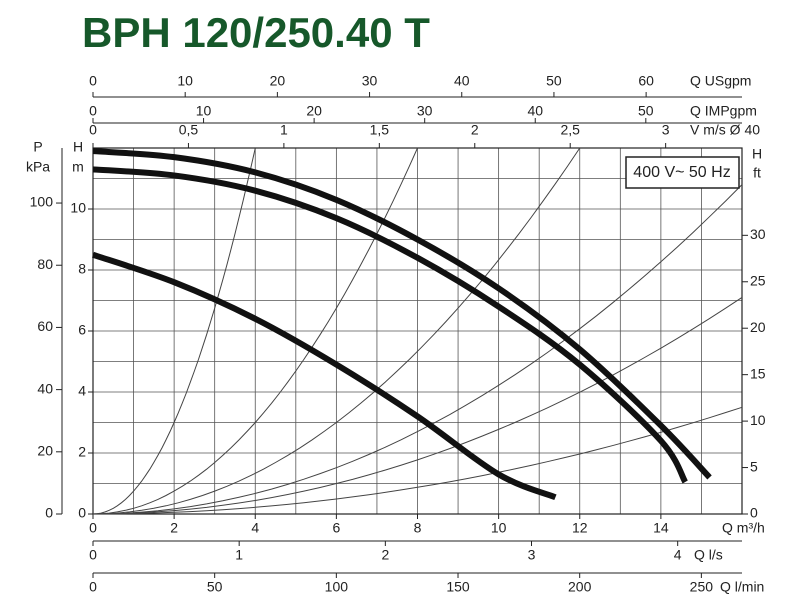  What do you see at coordinates (93, 528) in the screenshot?
I see `x-tick-label: 0` at bounding box center [93, 528].